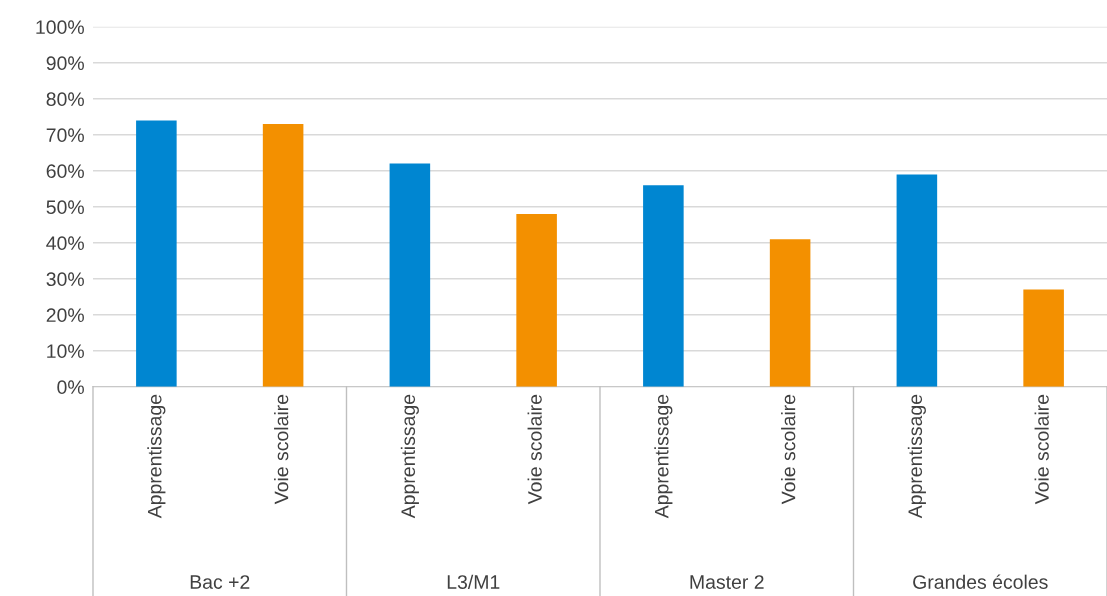 Image resolution: width=1107 pixels, height=596 pixels. Describe the element at coordinates (65, 207) in the screenshot. I see `y-tick-label: 50%` at that location.